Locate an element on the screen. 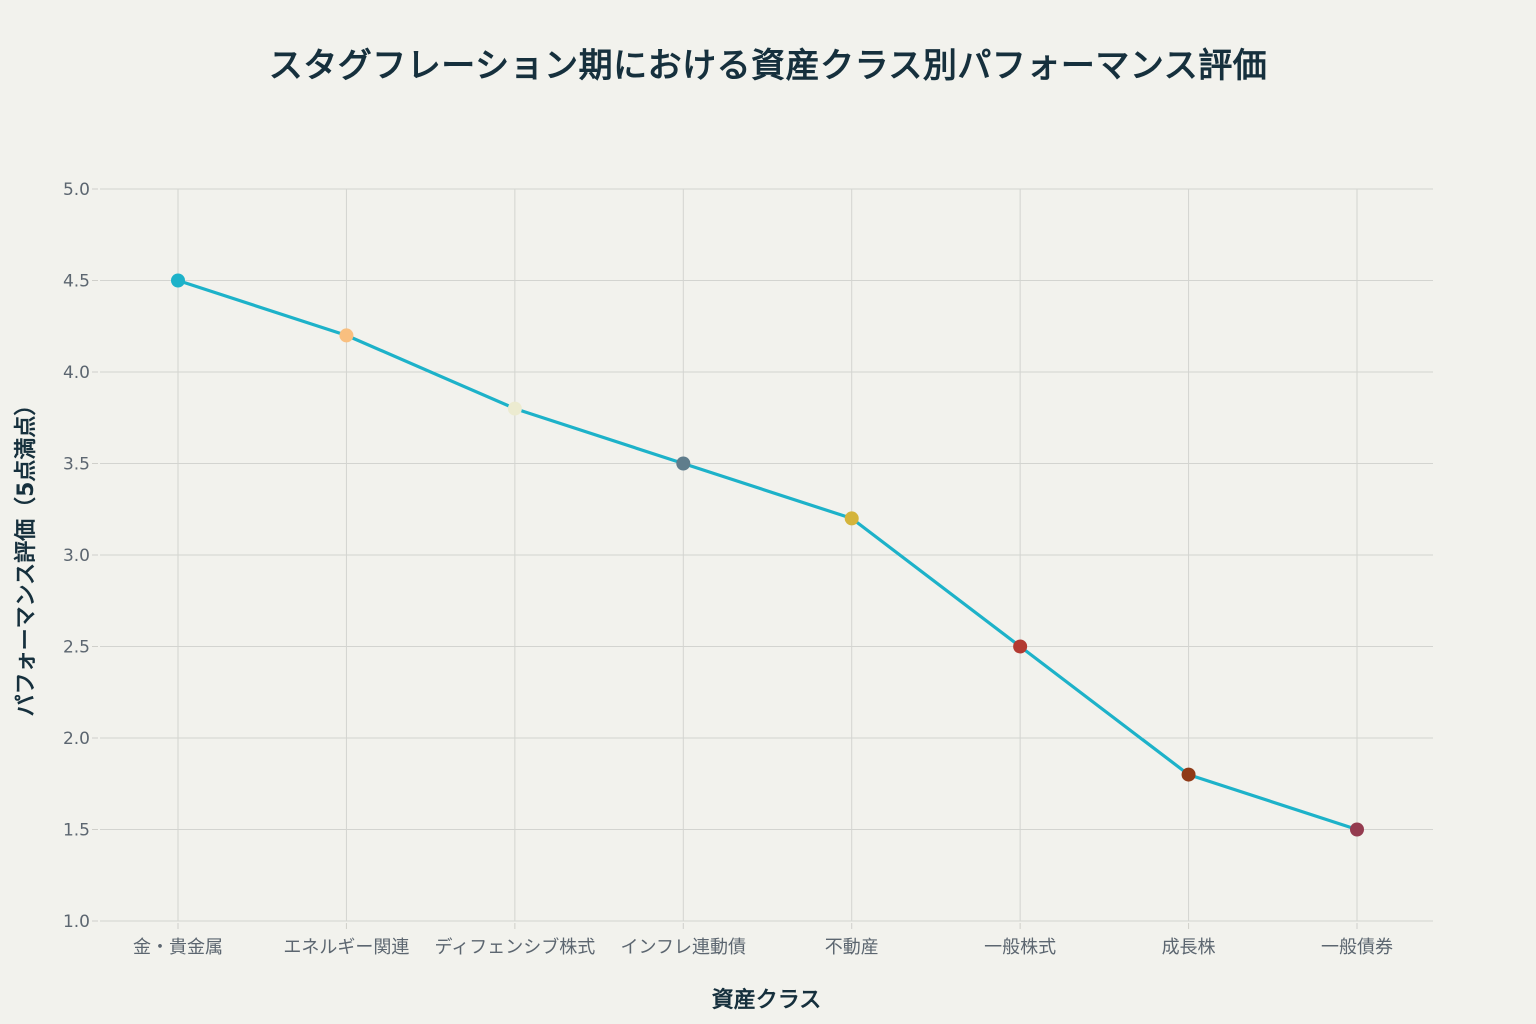 The image size is (1536, 1024). x-tick-label: 不動産 is located at coordinates (852, 947).